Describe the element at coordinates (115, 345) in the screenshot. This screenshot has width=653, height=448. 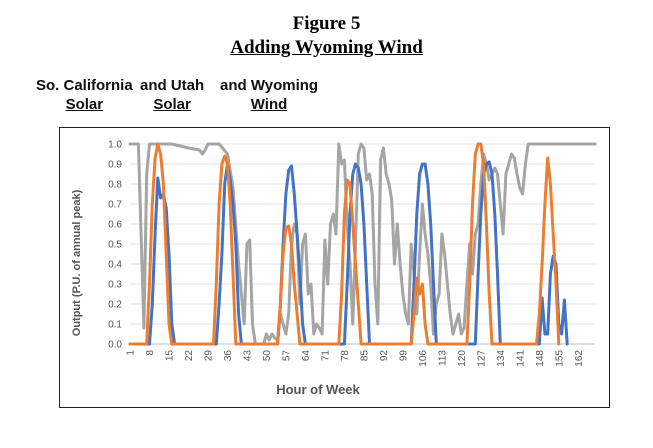
I see `y-tick-label: 0.0` at that location.